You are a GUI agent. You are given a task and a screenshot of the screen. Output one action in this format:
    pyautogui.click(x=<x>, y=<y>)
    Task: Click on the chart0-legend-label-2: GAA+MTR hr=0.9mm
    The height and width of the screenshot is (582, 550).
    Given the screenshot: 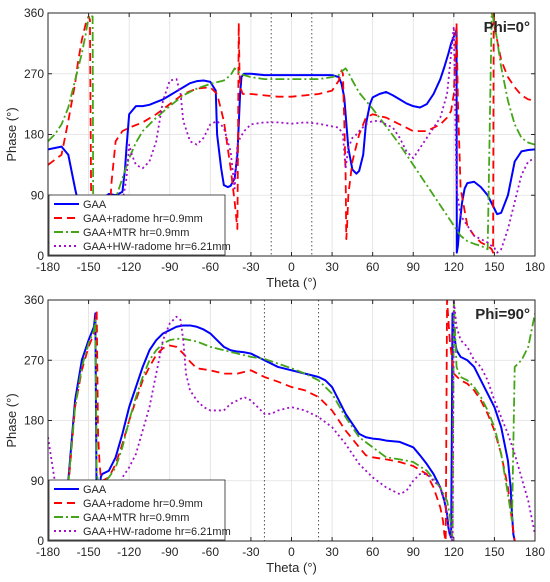 What is the action you would take?
    pyautogui.click(x=136, y=233)
    